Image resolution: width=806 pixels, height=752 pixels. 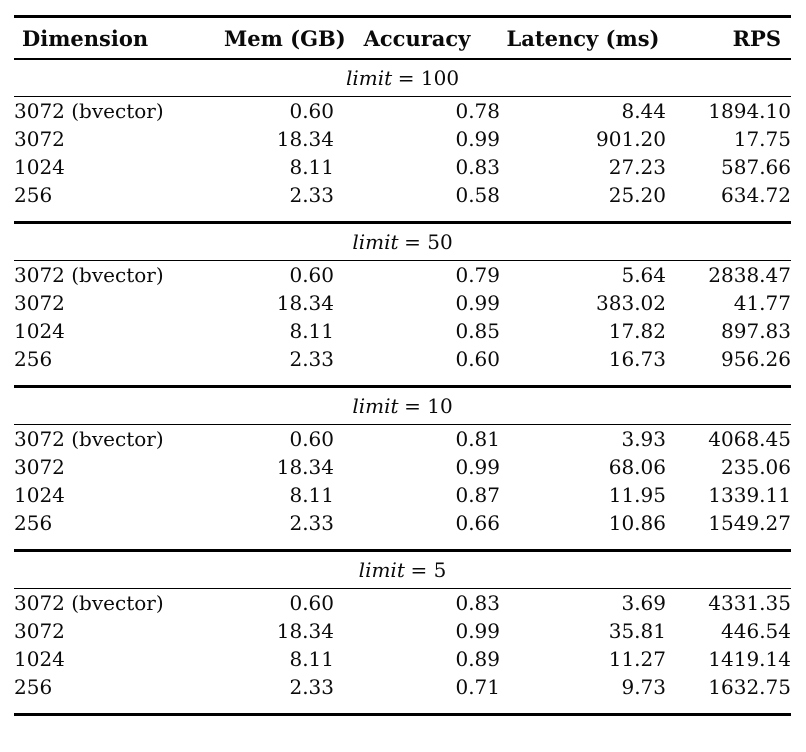 What do you see at coordinates (756, 195) in the screenshot?
I see `cell-rps: 634.72` at bounding box center [756, 195].